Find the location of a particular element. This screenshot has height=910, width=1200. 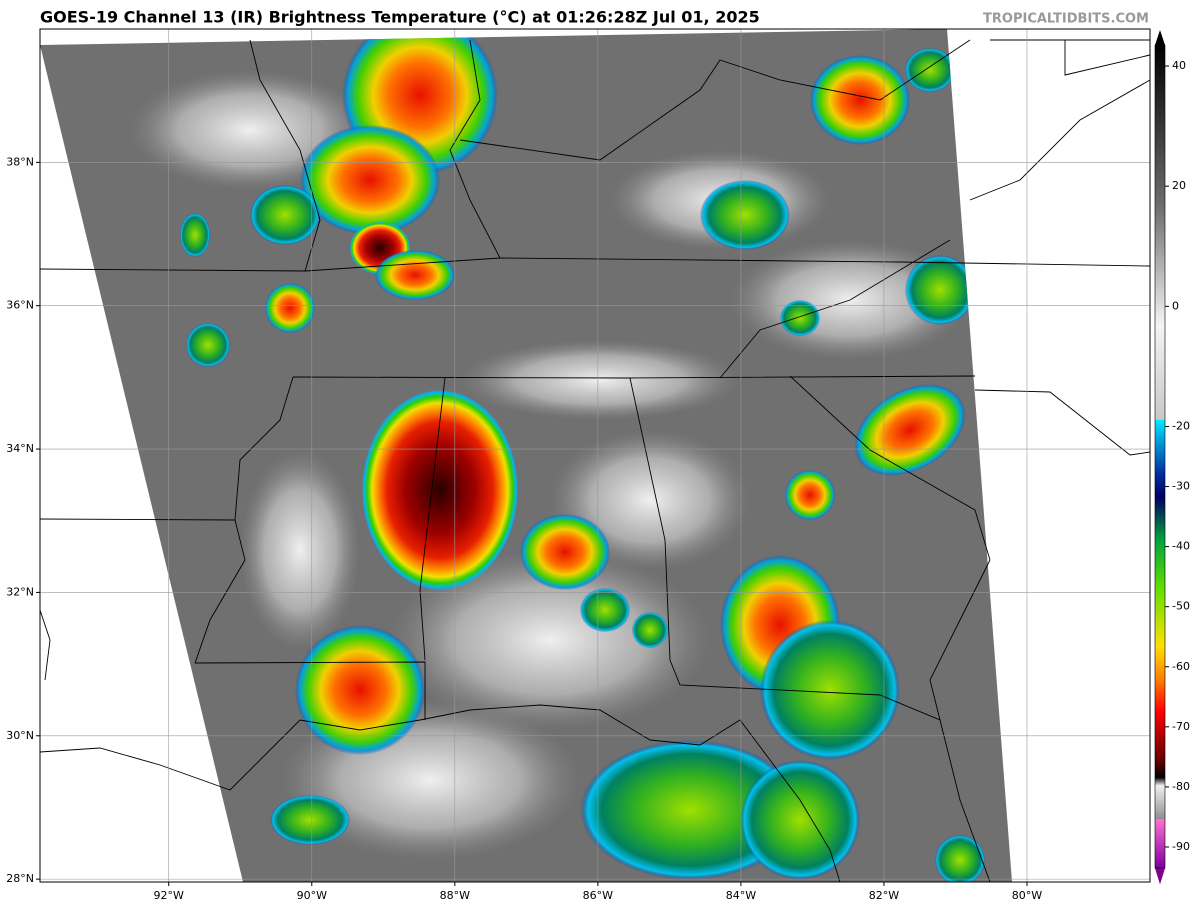

lat-label: 38°N is located at coordinates (20, 161).